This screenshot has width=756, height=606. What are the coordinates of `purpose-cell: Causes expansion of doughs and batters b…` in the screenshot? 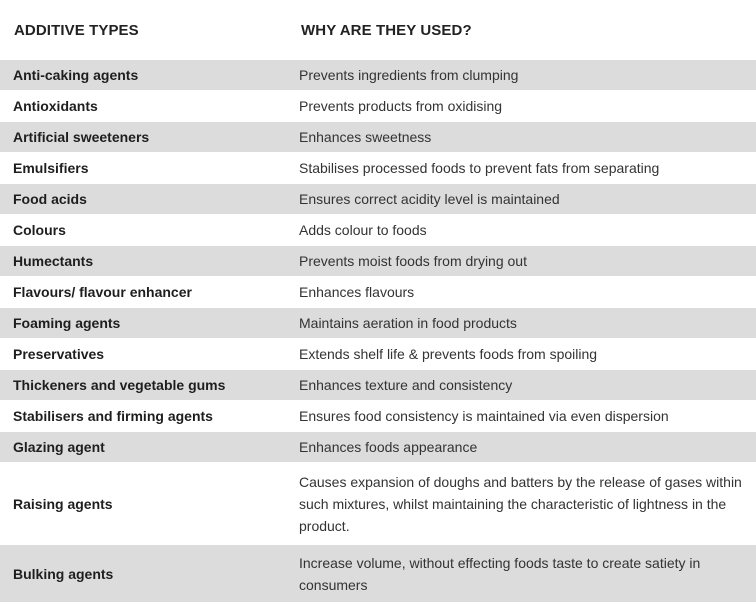 It's located at (520, 503).